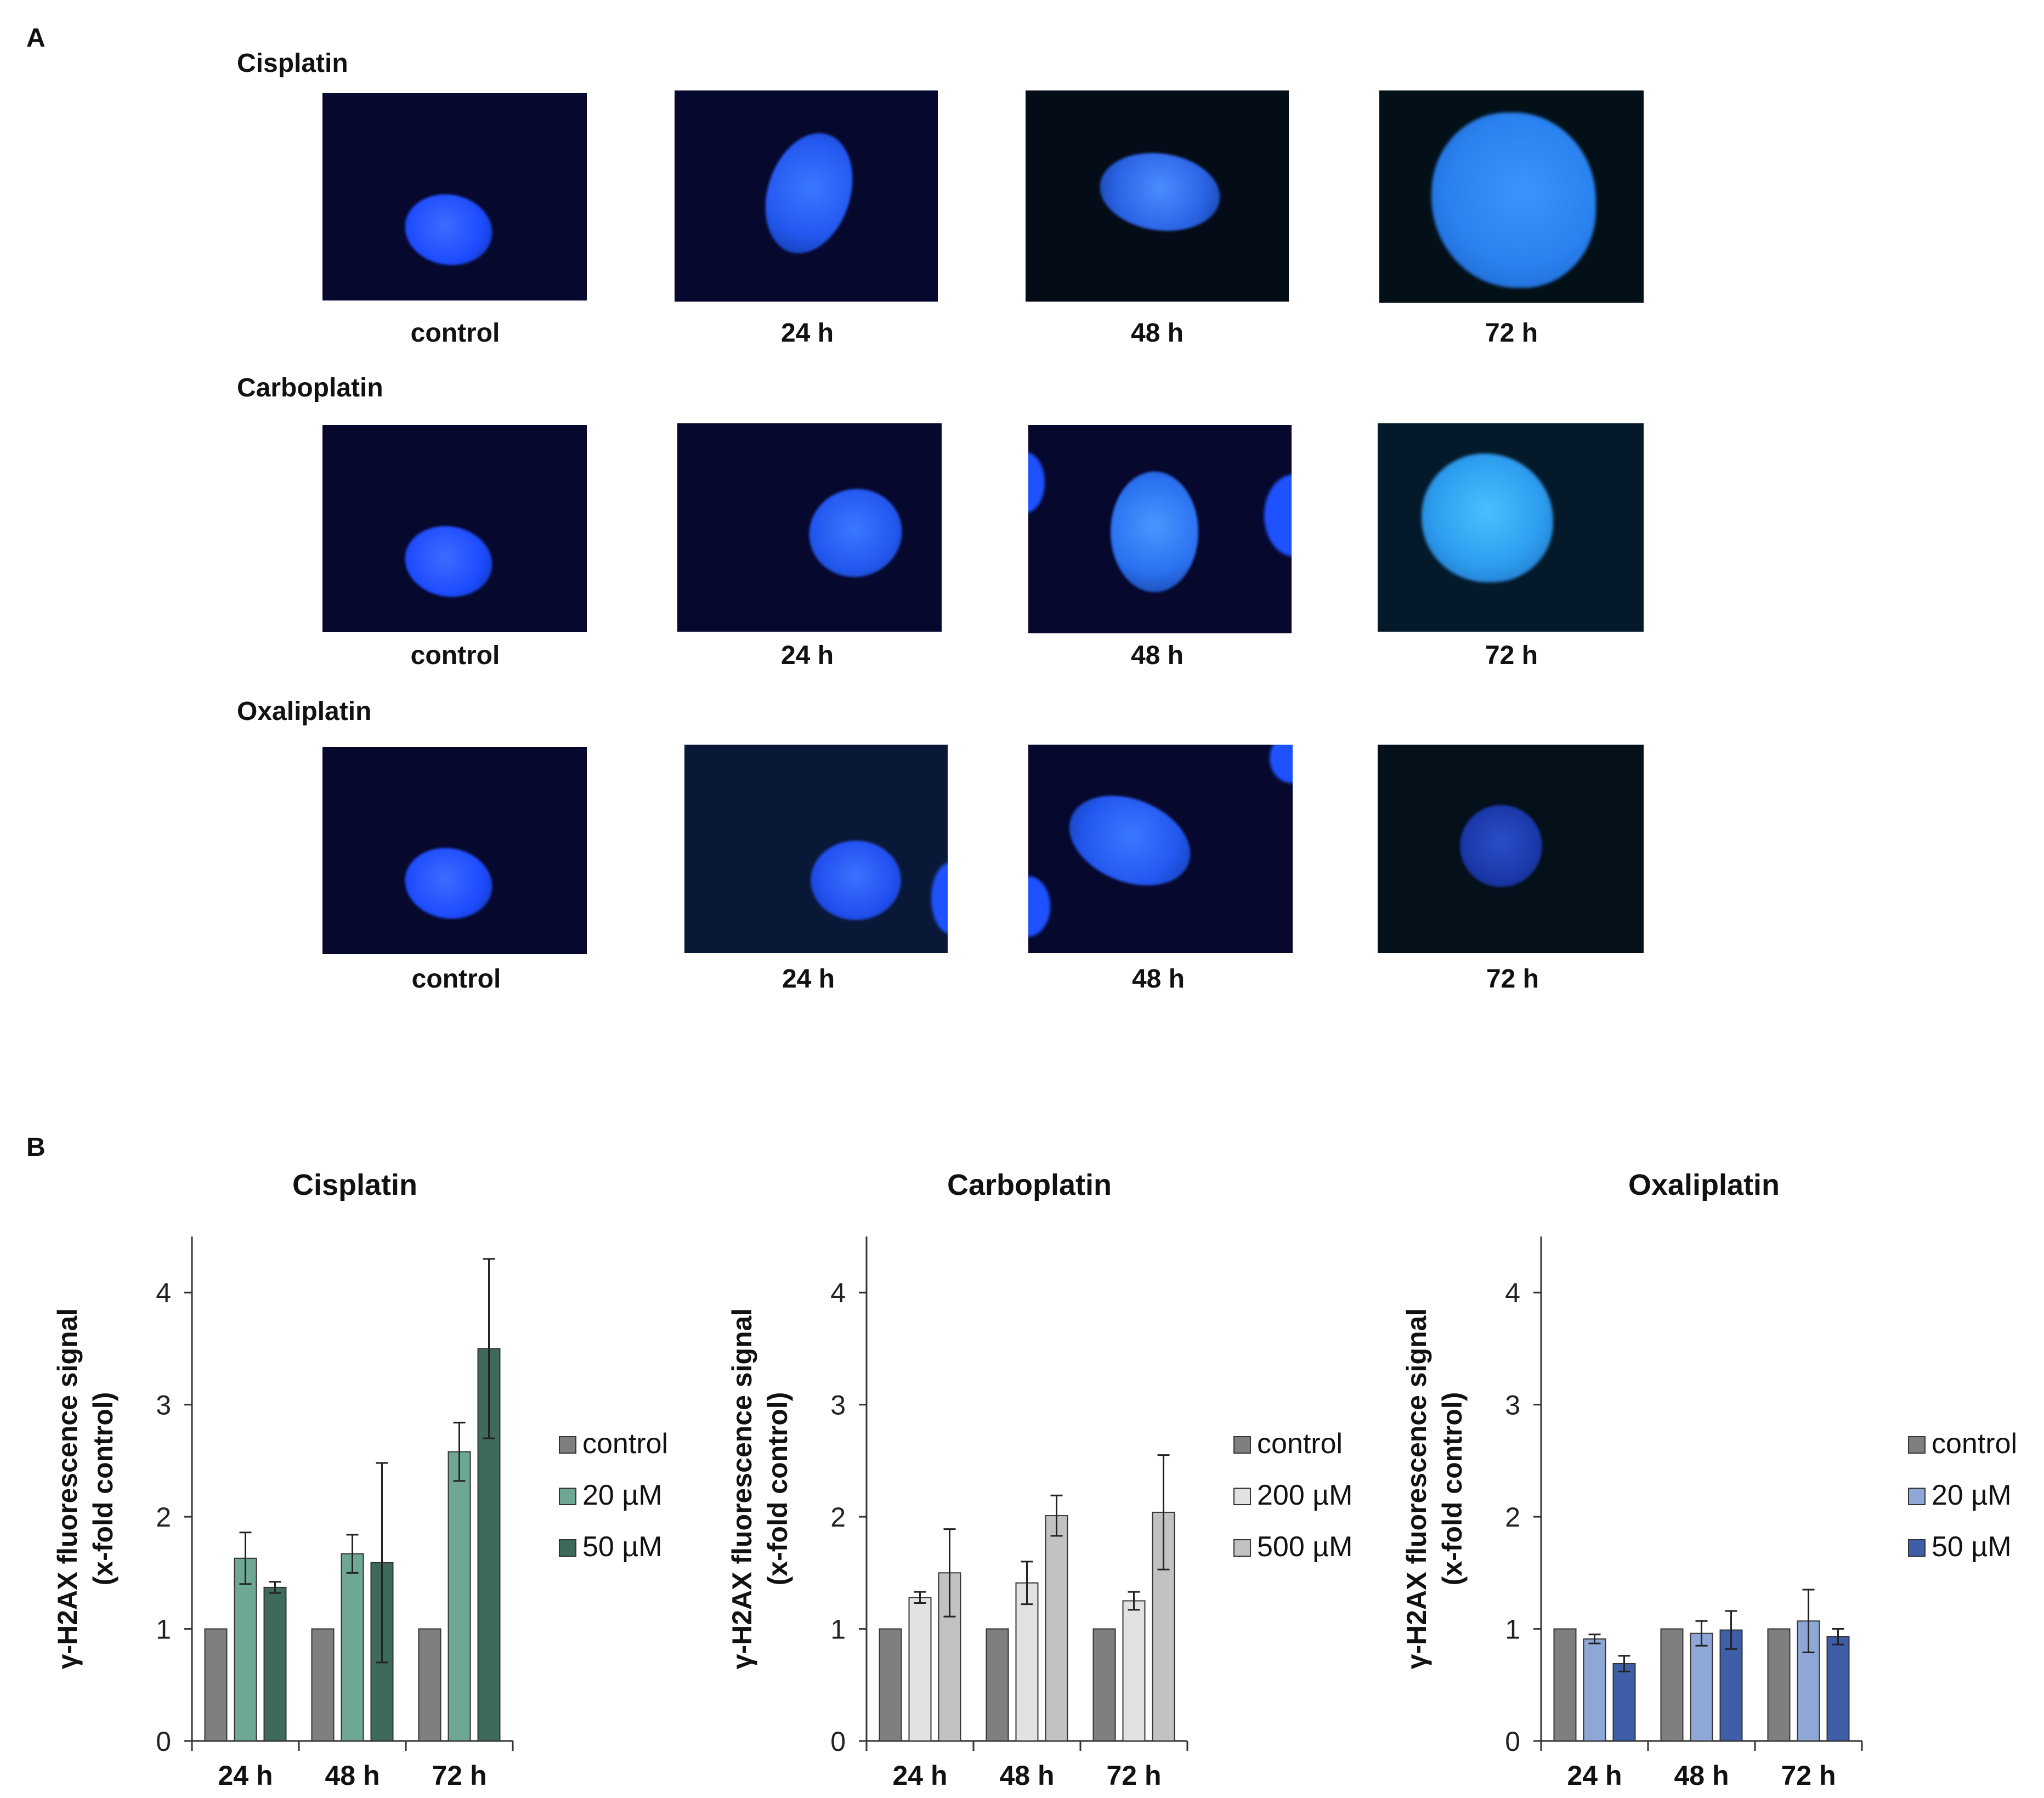  I want to click on caption-oxaliplatin-48h: 48 h, so click(1158, 979).